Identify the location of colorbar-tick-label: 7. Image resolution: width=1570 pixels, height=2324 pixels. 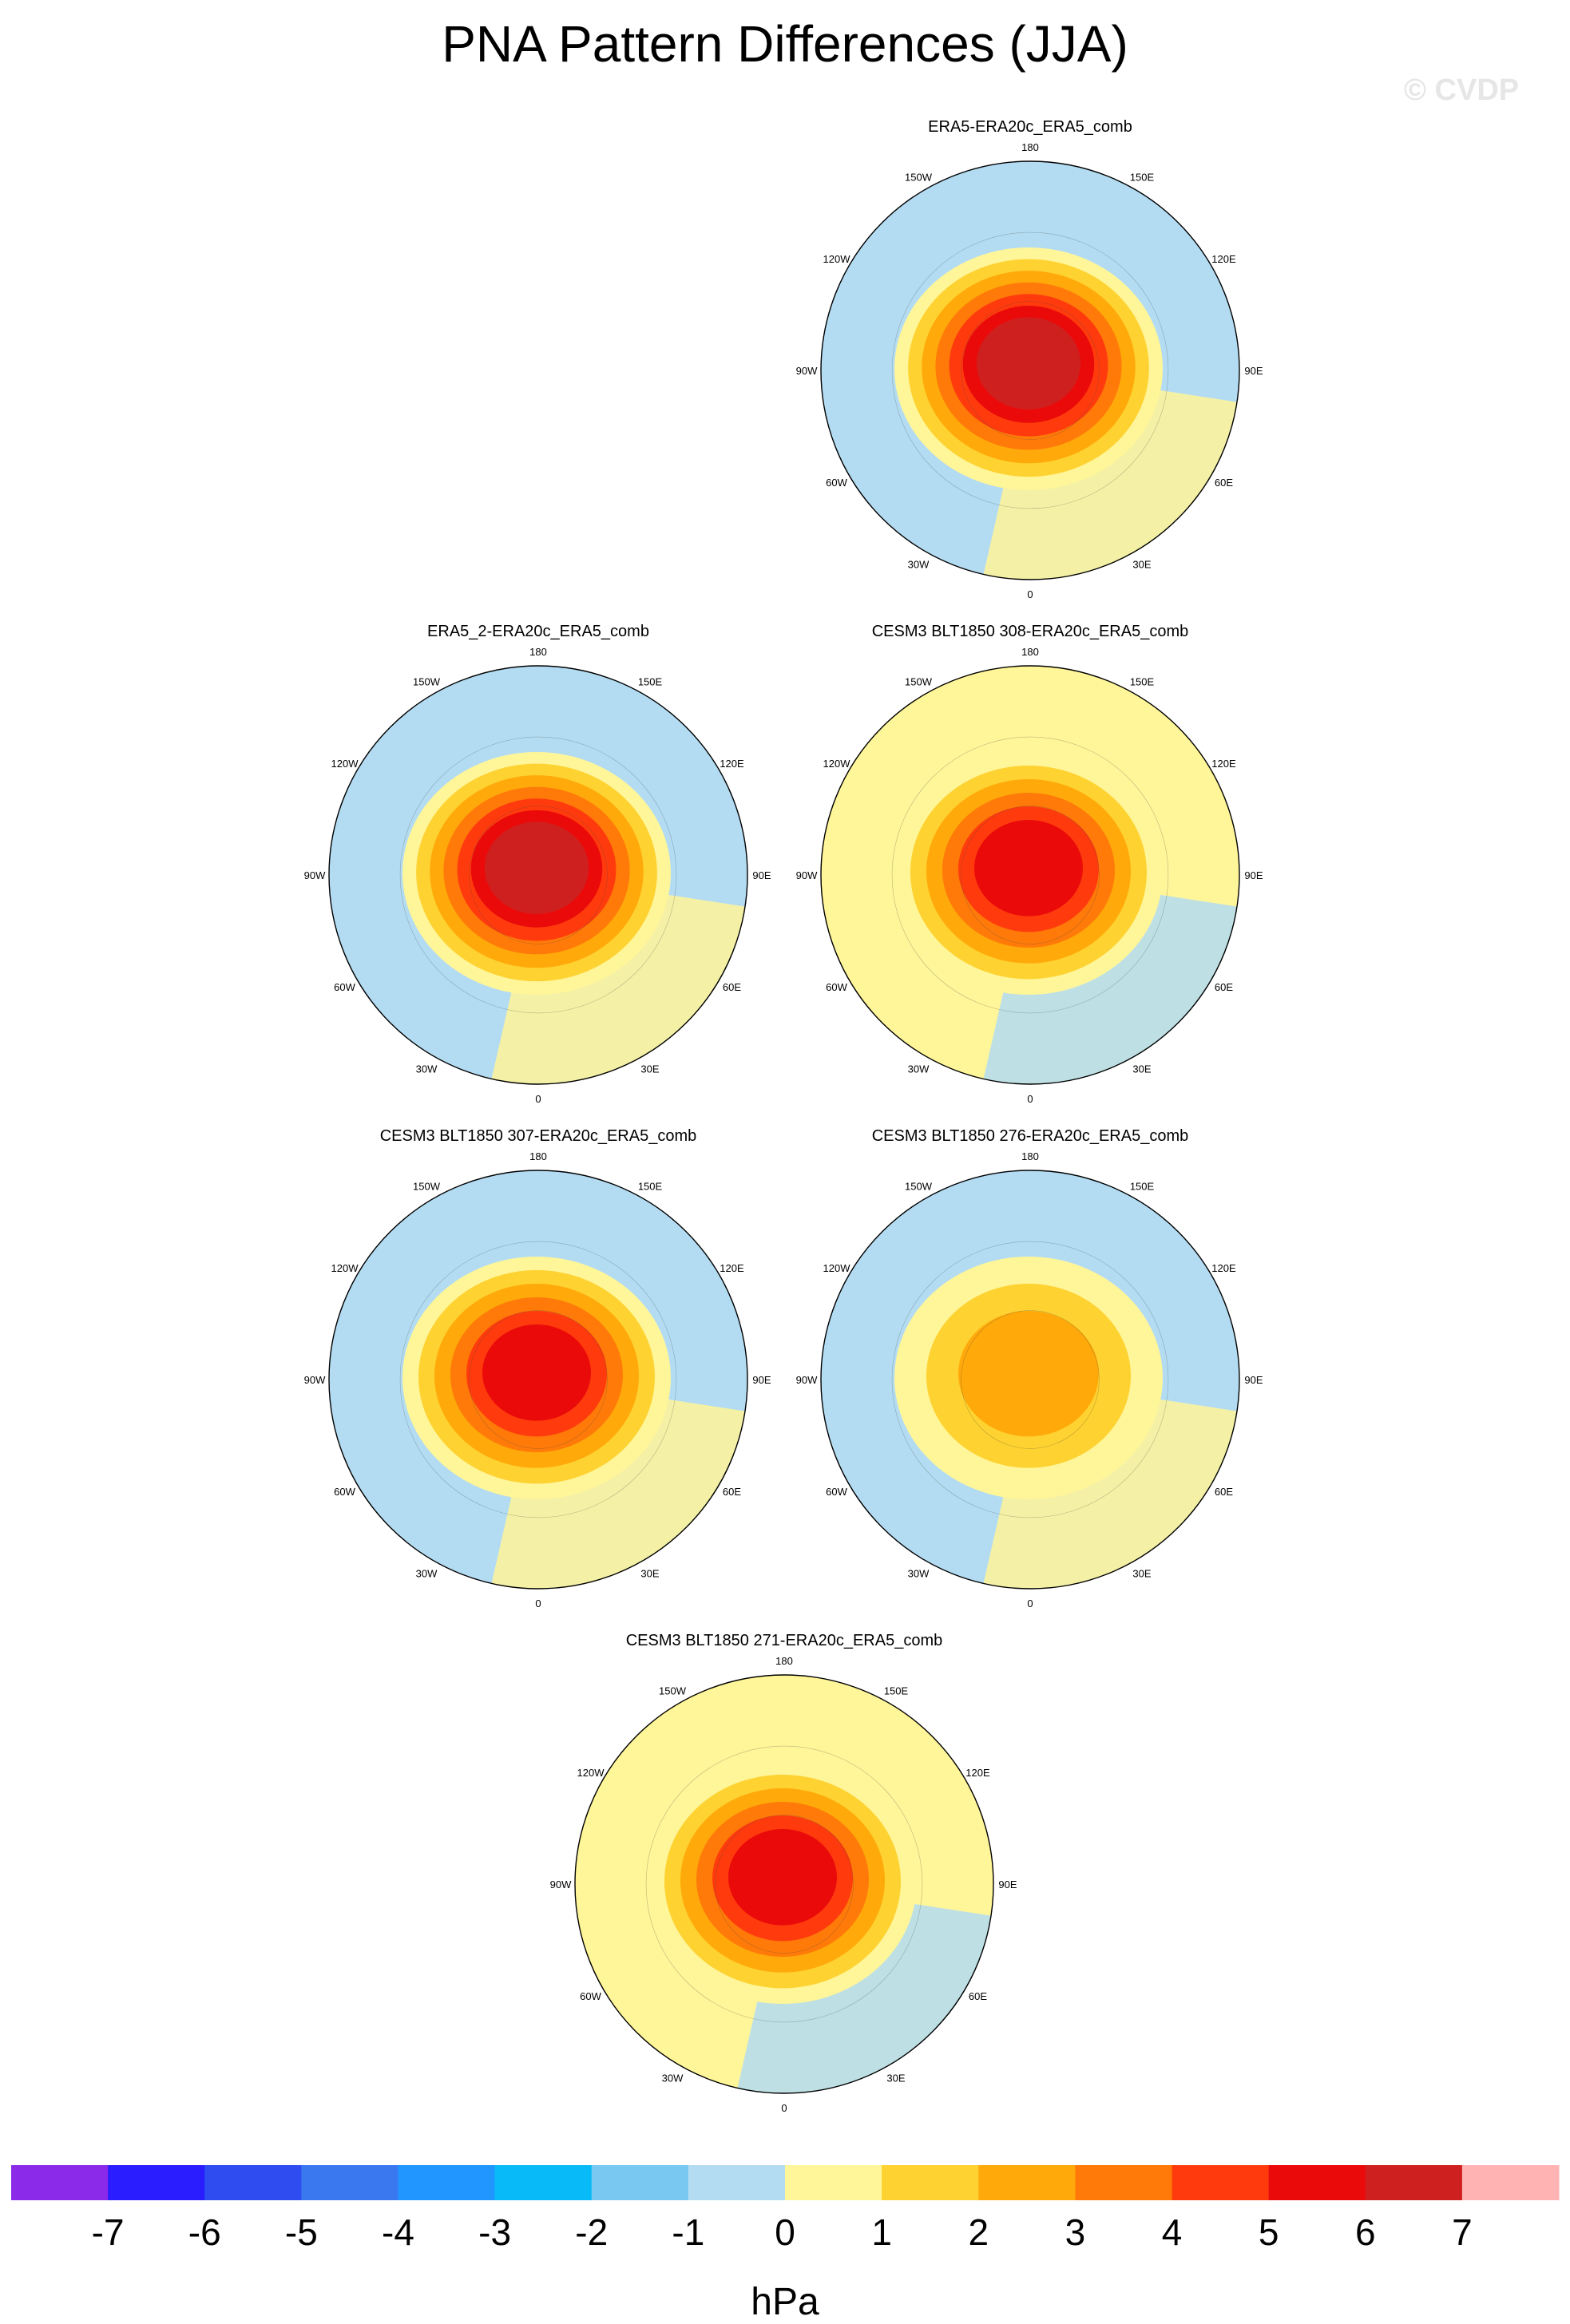
(1462, 2232).